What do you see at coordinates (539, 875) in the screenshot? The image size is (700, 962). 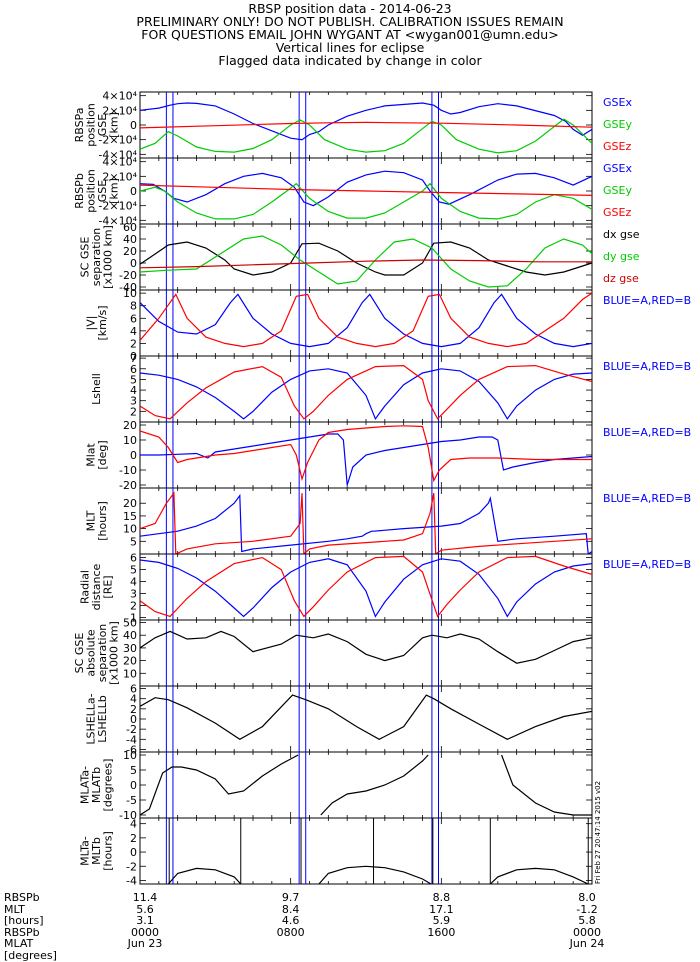 I see `series-dmlt-c` at bounding box center [539, 875].